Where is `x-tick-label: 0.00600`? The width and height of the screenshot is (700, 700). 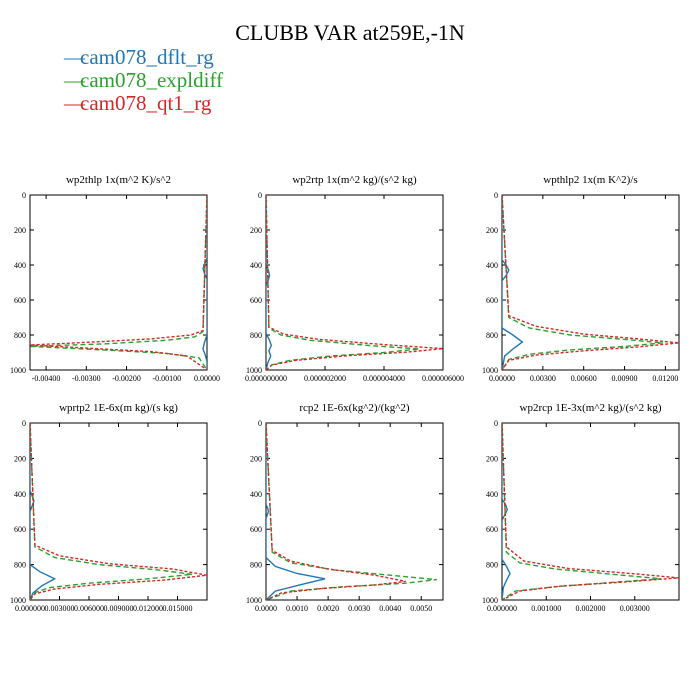
x-tick-label: 0.00600 is located at coordinates (584, 378).